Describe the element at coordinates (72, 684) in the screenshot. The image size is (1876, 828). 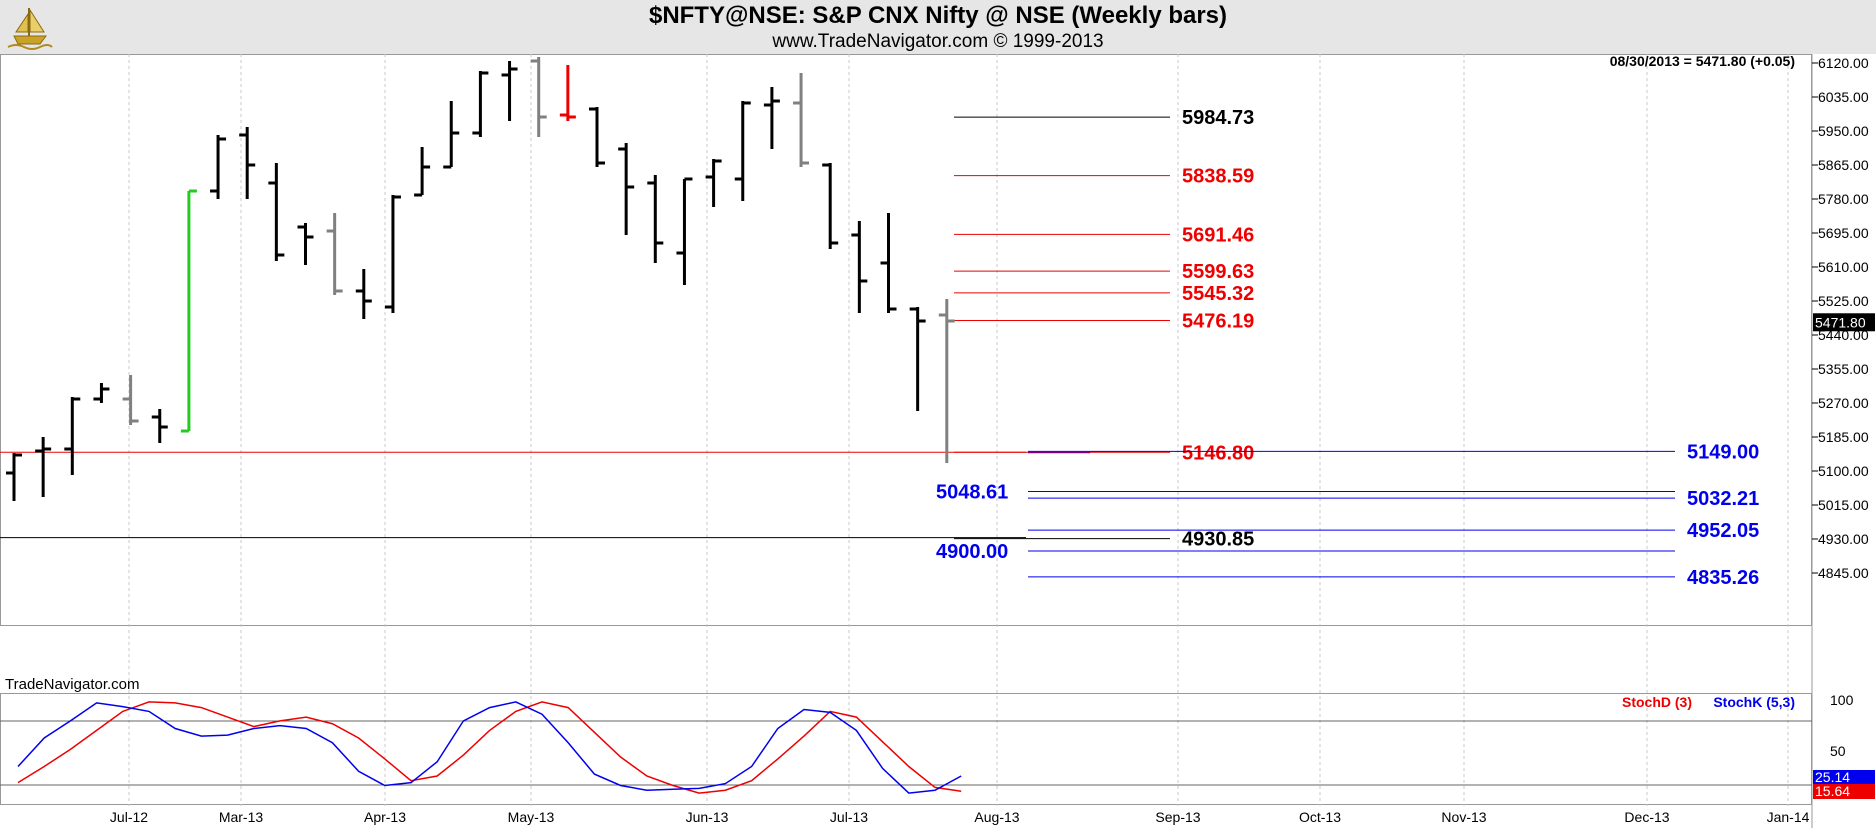
I see `watermark-text: TradeNavigator.com` at that location.